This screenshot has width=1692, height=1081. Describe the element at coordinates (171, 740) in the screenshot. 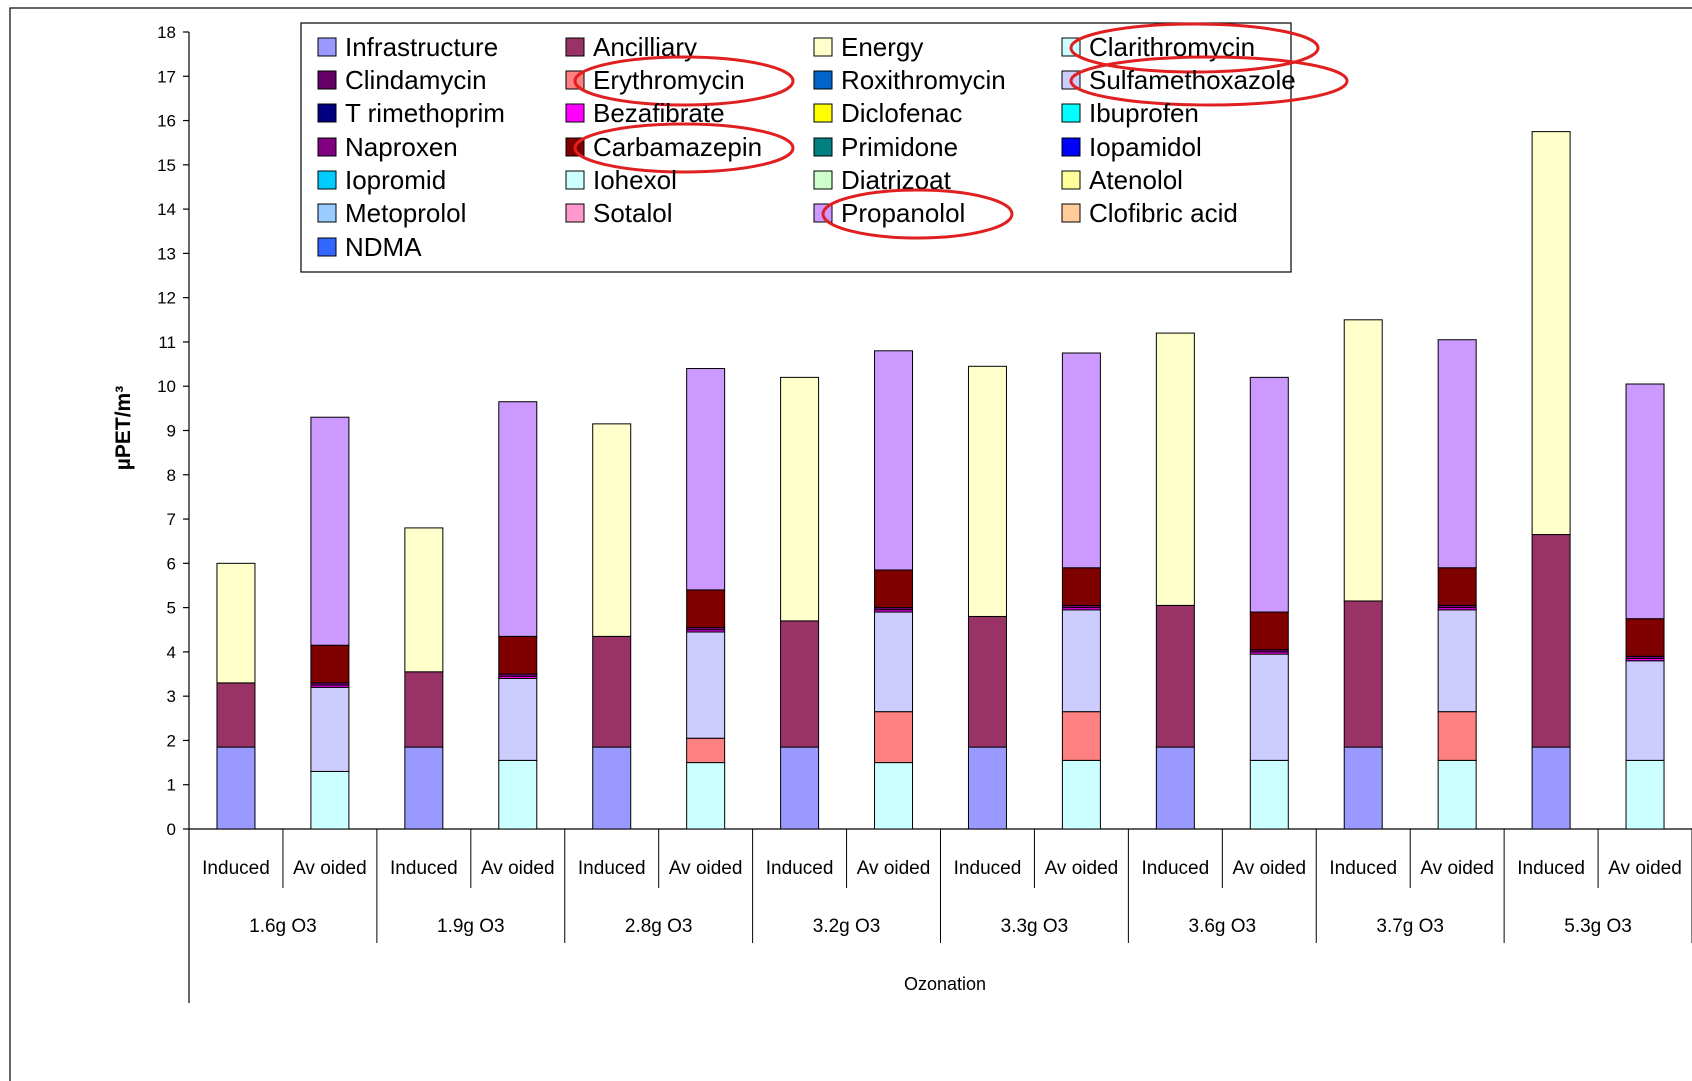

I see `y-tick-label: 2` at that location.